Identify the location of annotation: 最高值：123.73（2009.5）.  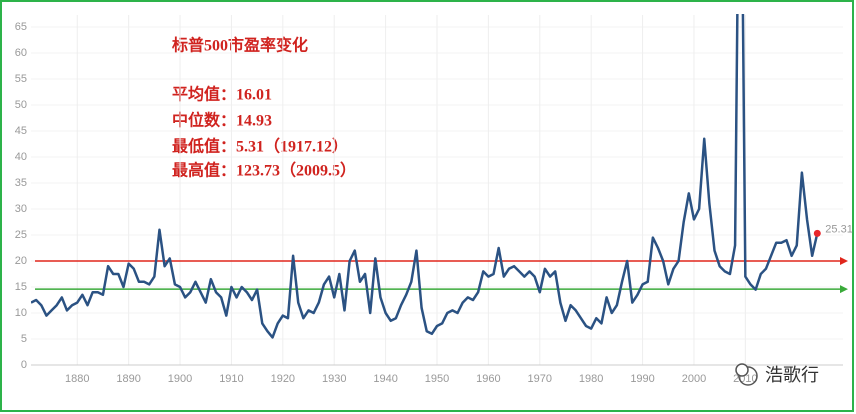
(264, 170).